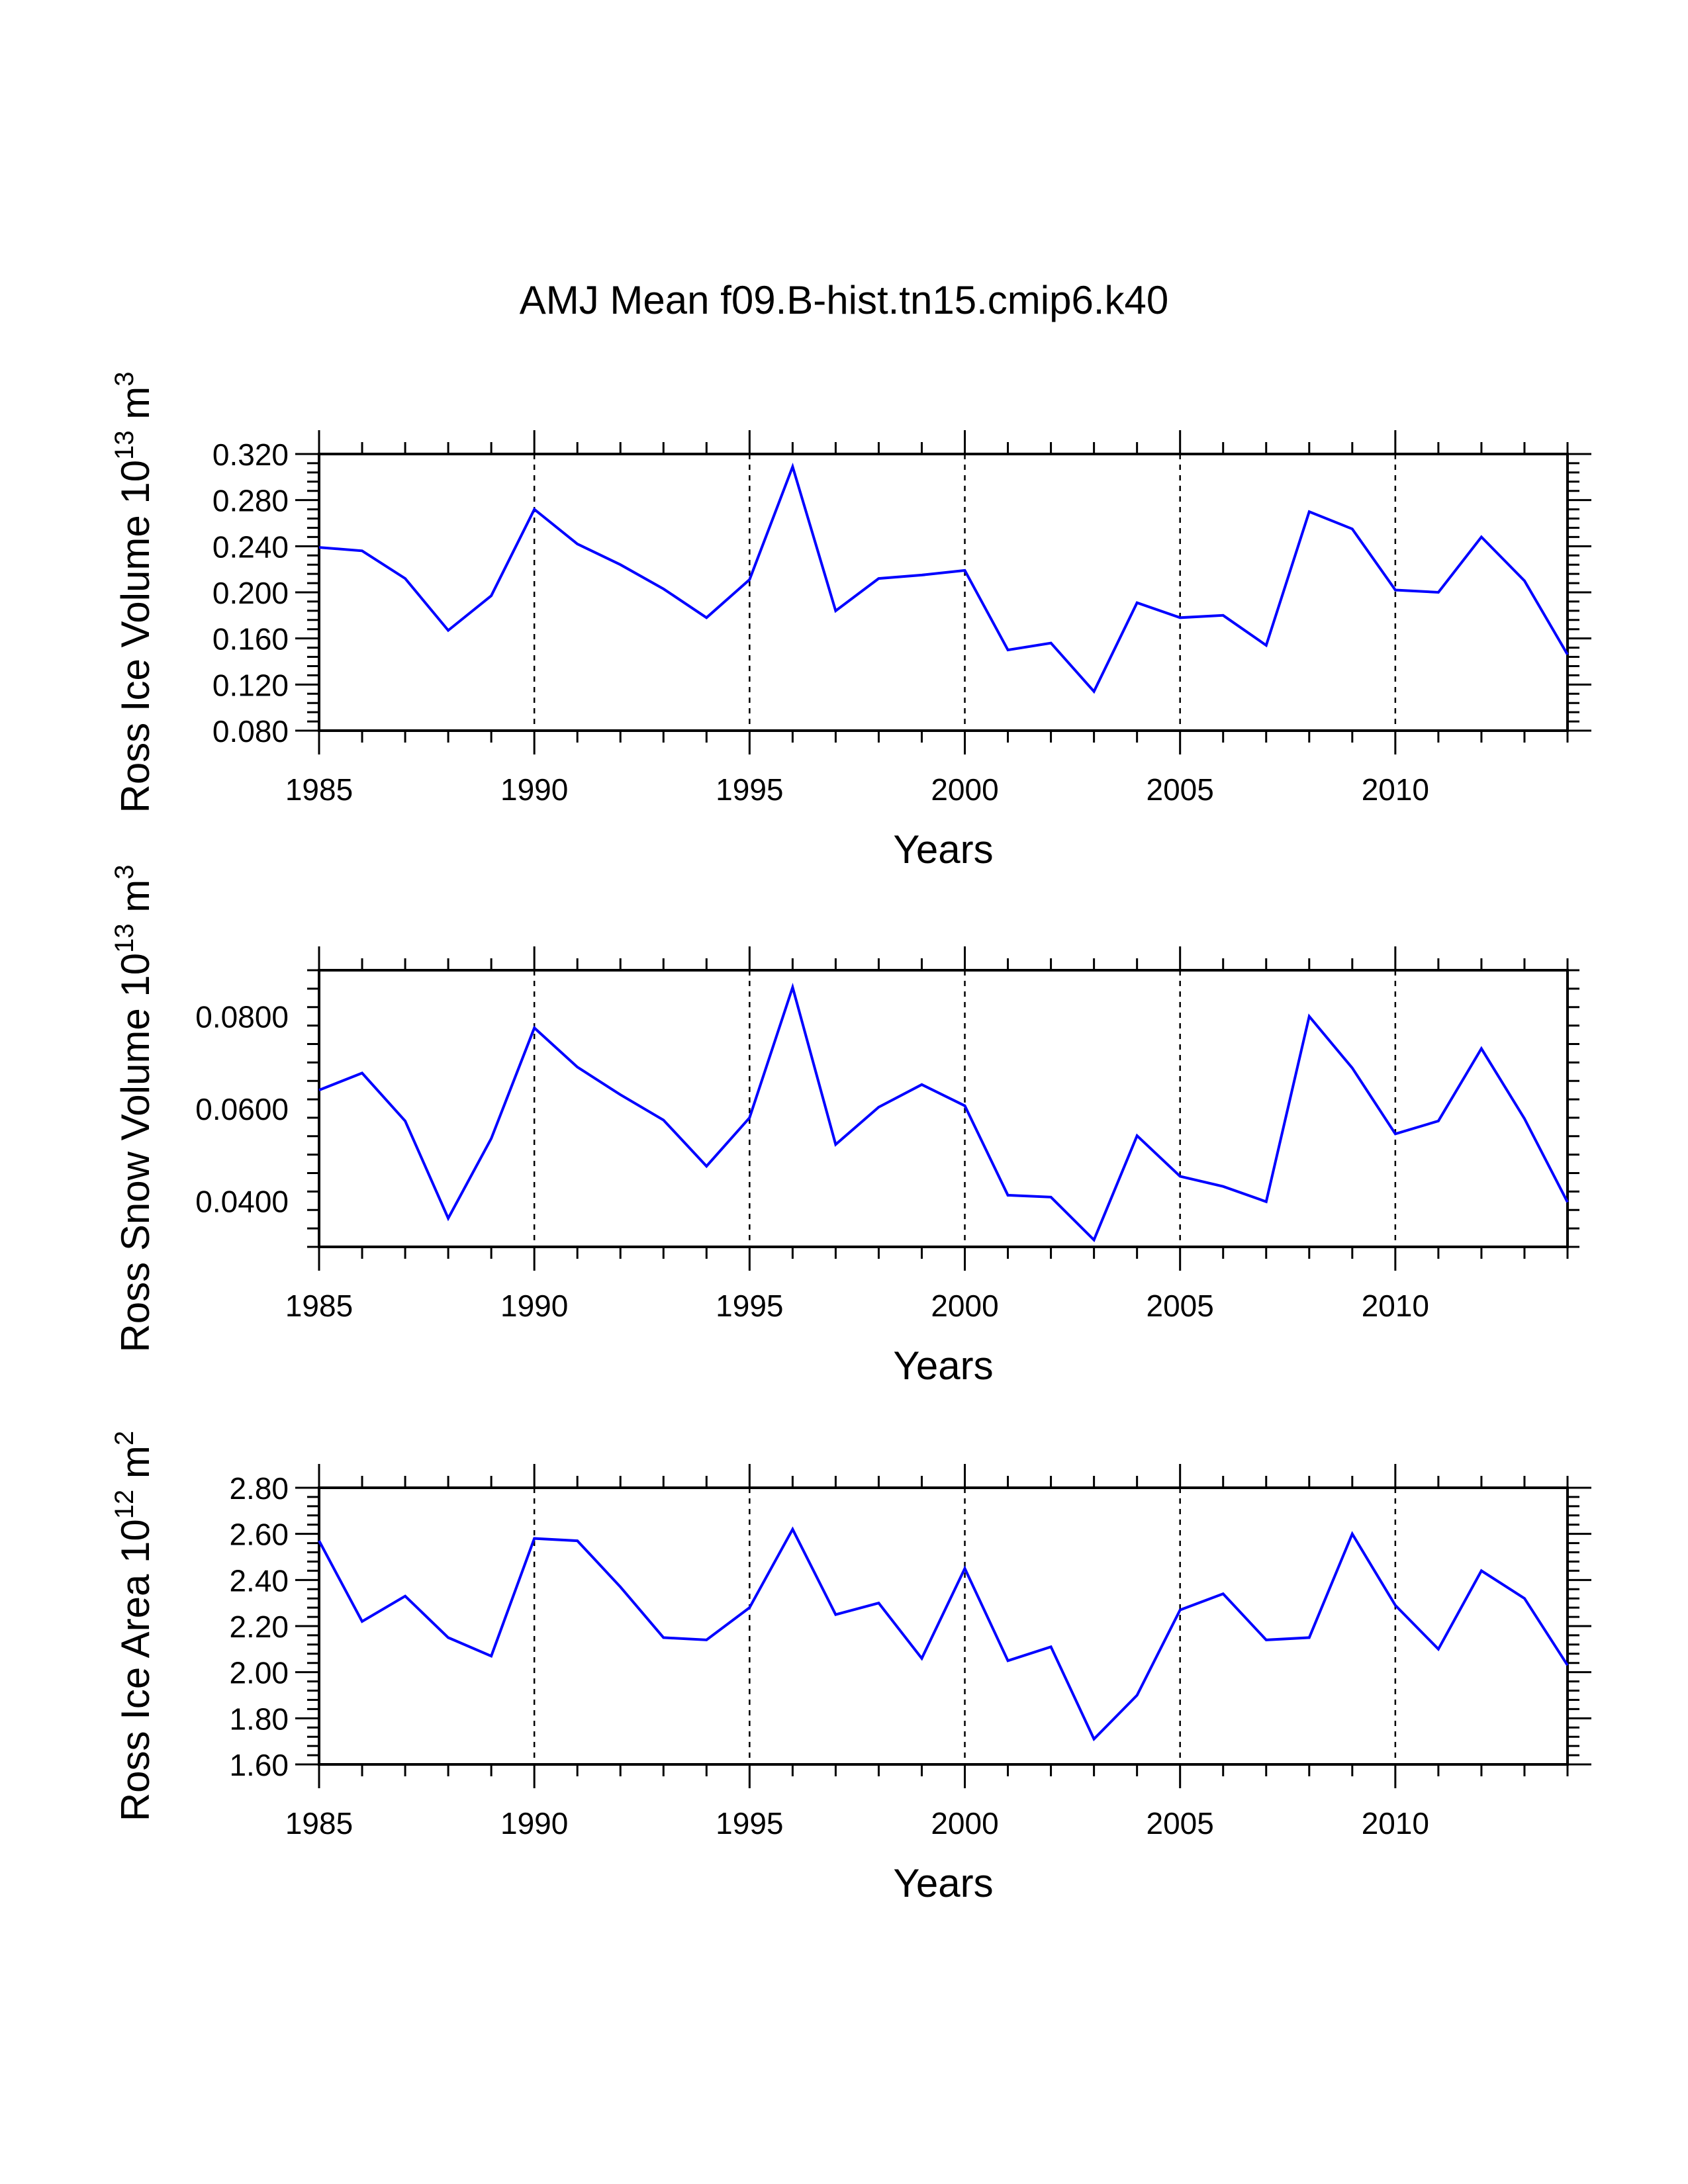  What do you see at coordinates (124, 445) in the screenshot?
I see `chart-0-ylabel-exponent: 13` at bounding box center [124, 445].